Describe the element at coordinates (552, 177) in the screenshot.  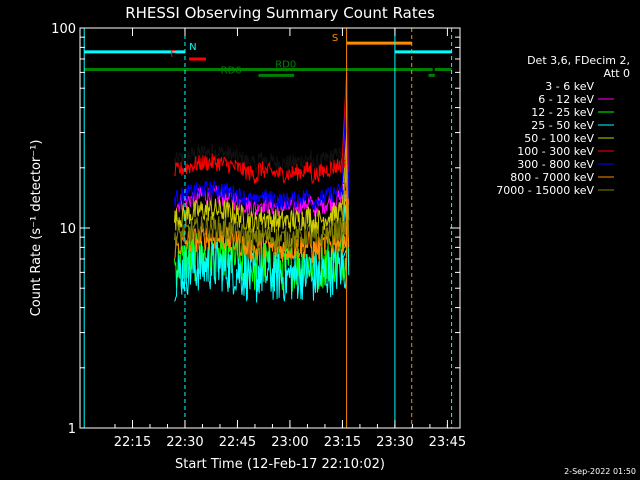
I see `legend-entry-7: 800 - 7000 keV` at that location.